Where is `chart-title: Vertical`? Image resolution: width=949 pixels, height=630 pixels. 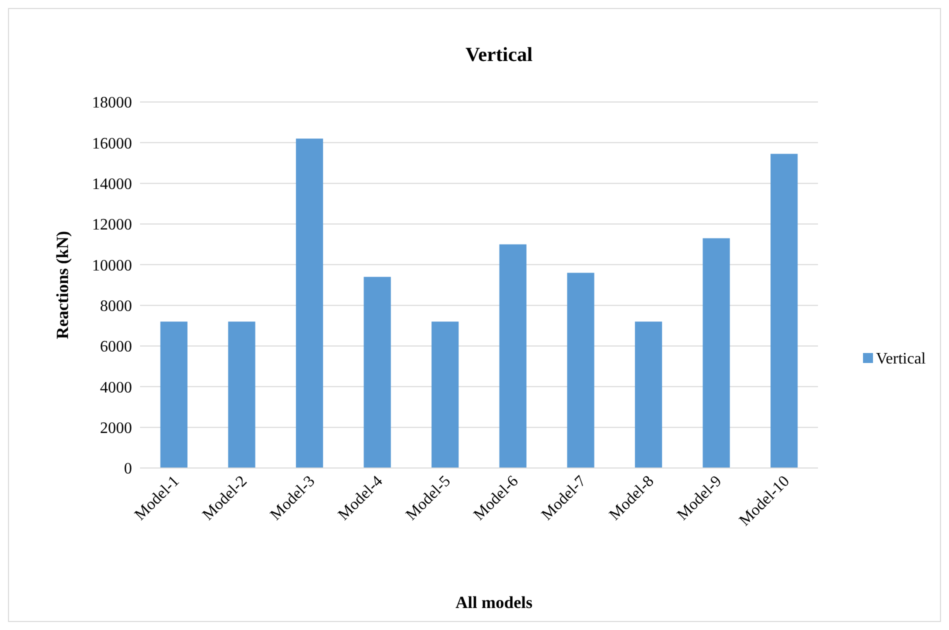 chart-title: Vertical is located at coordinates (499, 55).